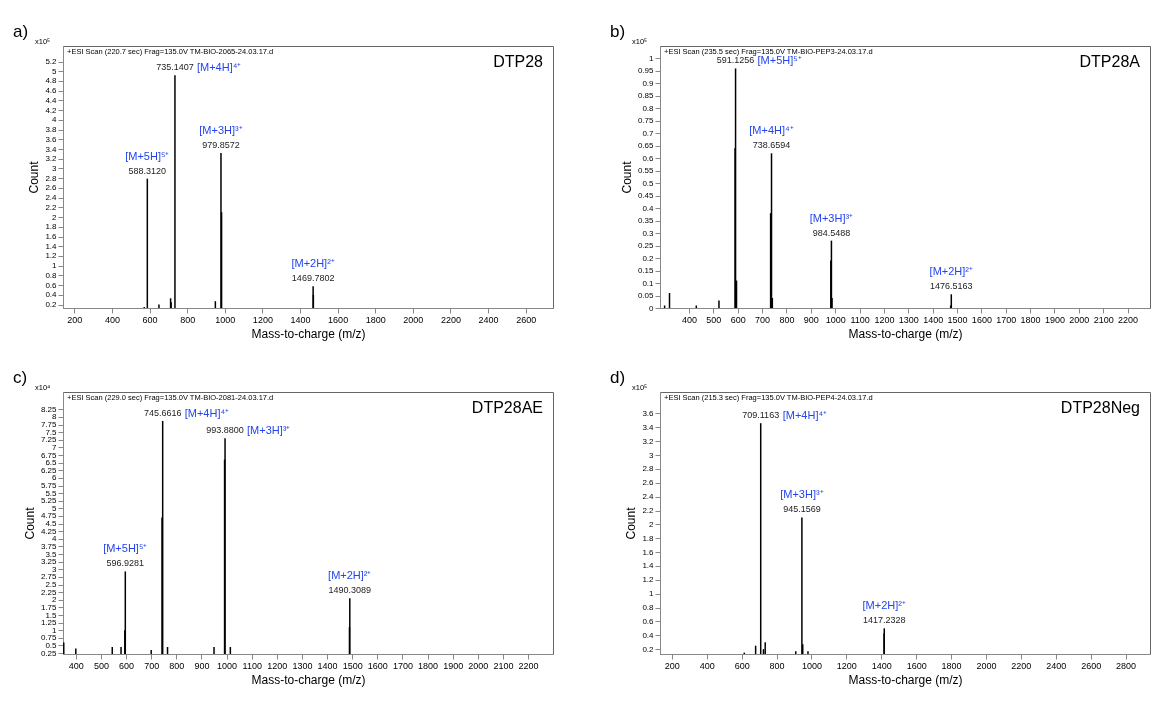 Image resolution: width=1159 pixels, height=719 pixels. What do you see at coordinates (51, 149) in the screenshot?
I see `y-tick-label: 3.4` at bounding box center [51, 149].